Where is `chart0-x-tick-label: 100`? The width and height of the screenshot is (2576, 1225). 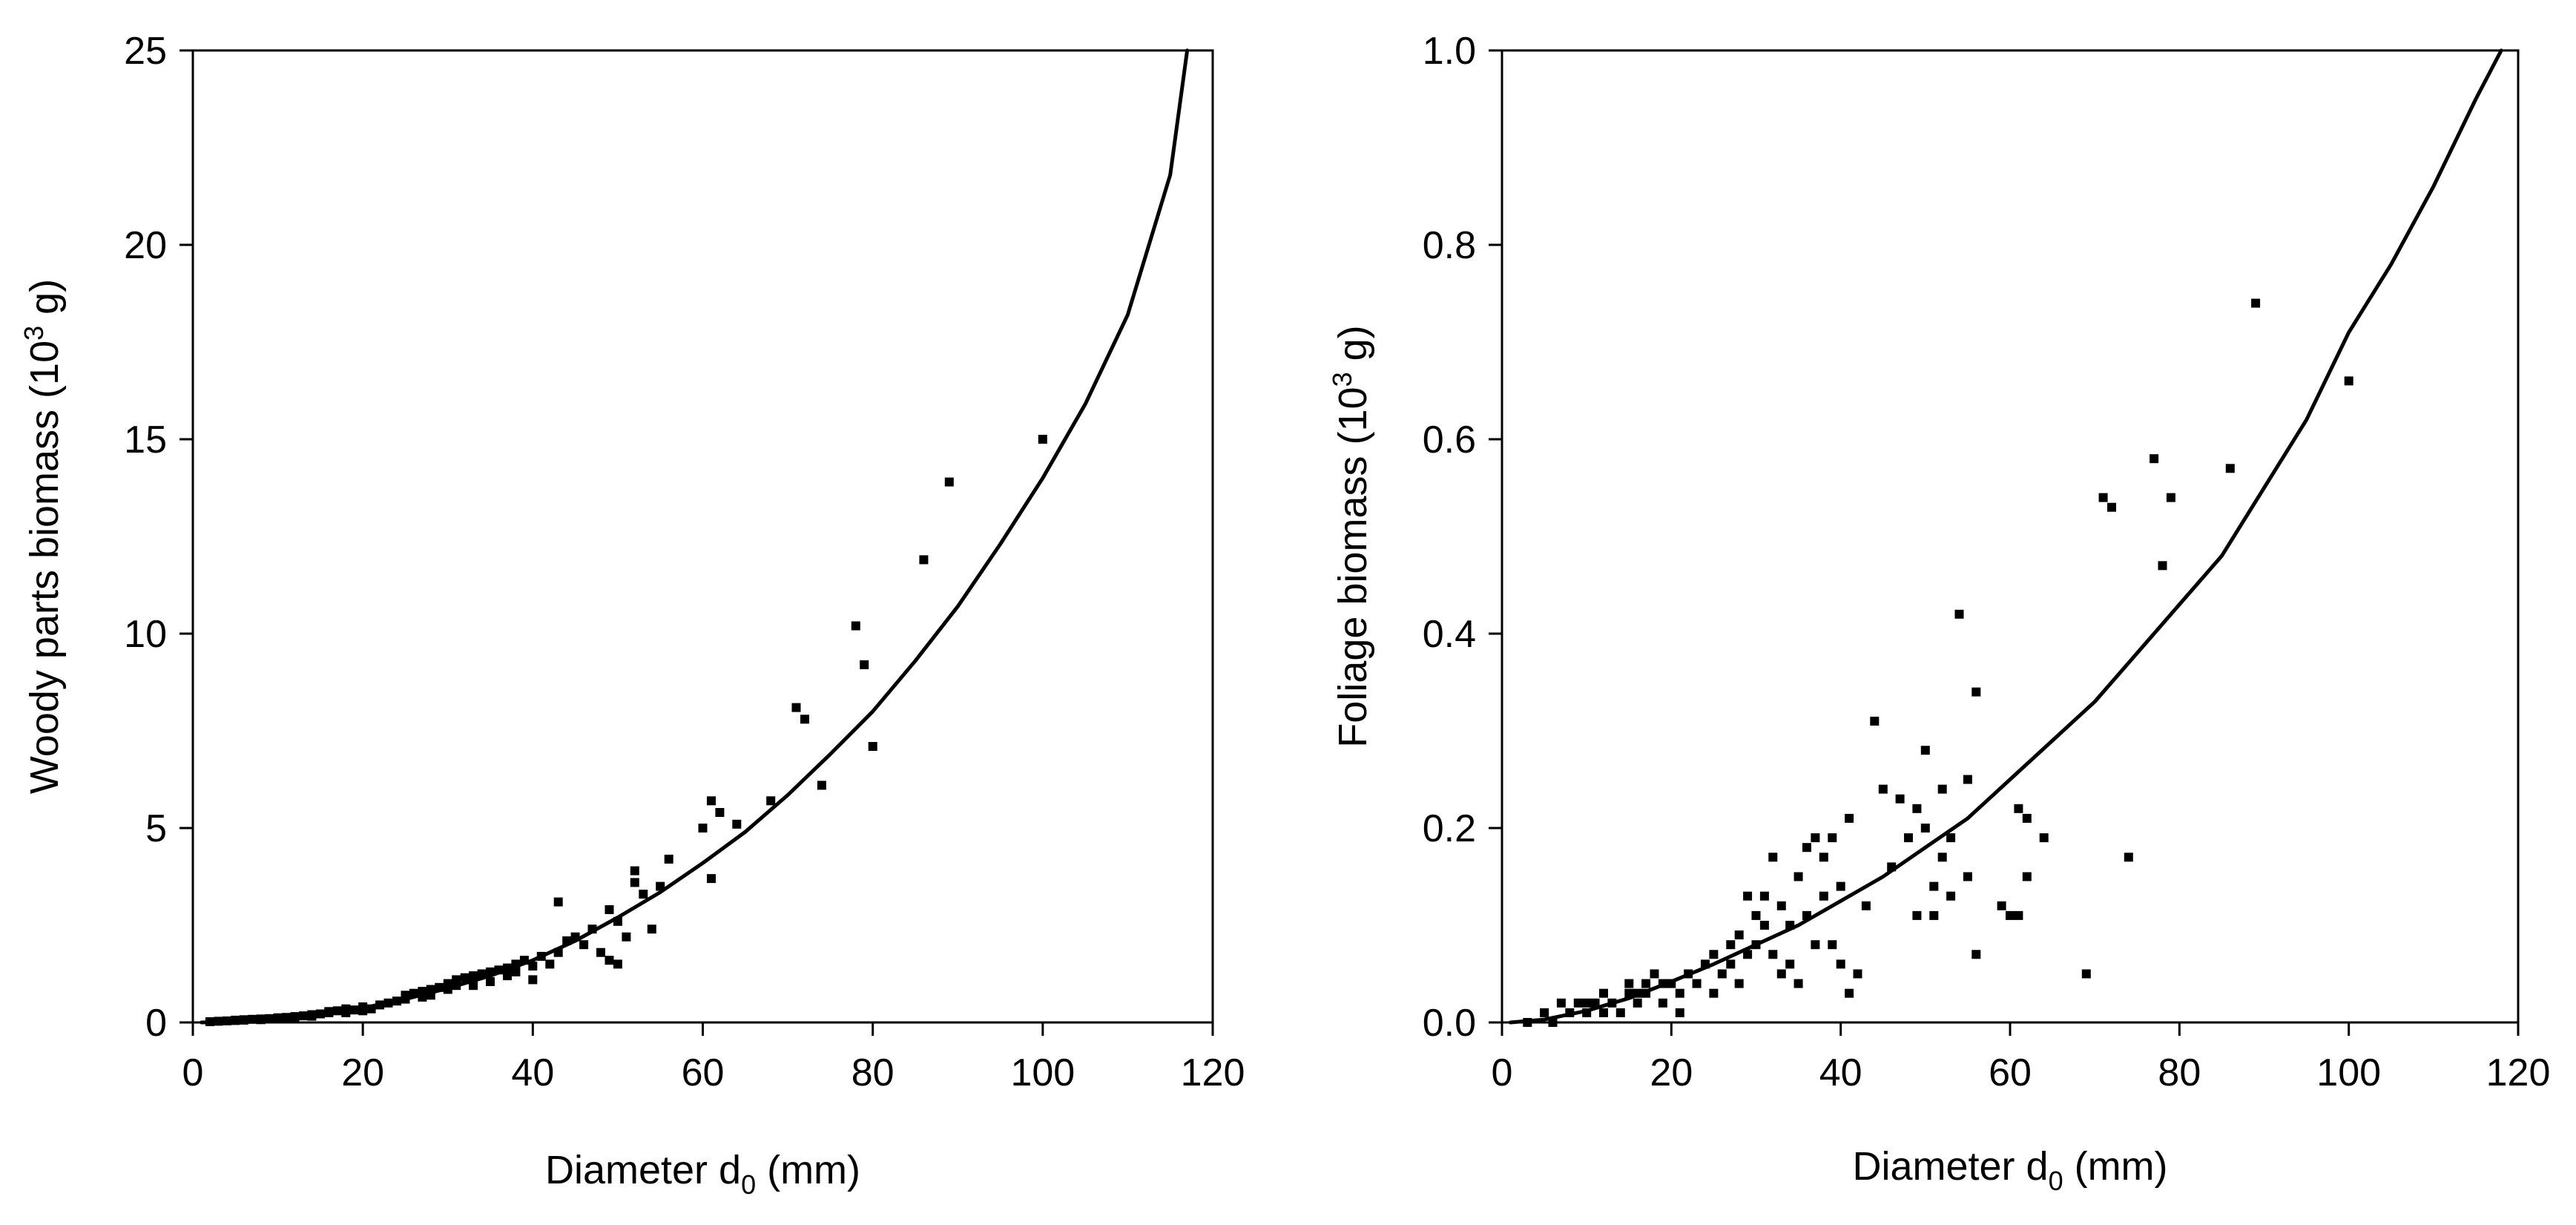 chart0-x-tick-label: 100 is located at coordinates (1042, 1072).